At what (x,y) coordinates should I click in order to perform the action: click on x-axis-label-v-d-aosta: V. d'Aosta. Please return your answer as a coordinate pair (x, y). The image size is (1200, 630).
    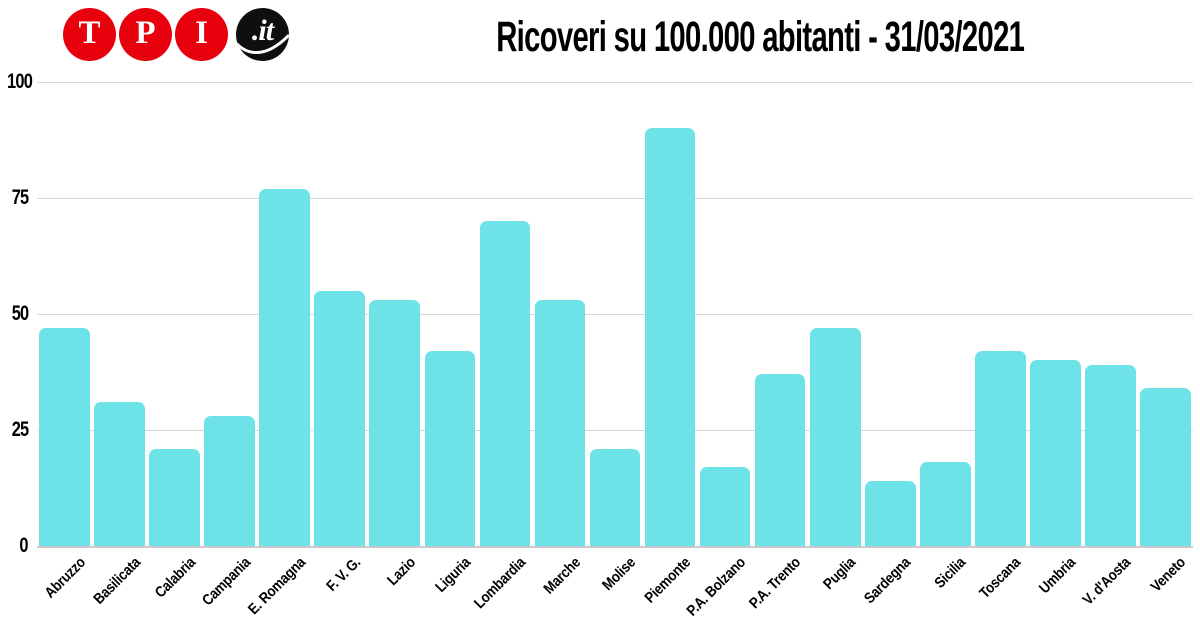
    Looking at the image, I should click on (1107, 581).